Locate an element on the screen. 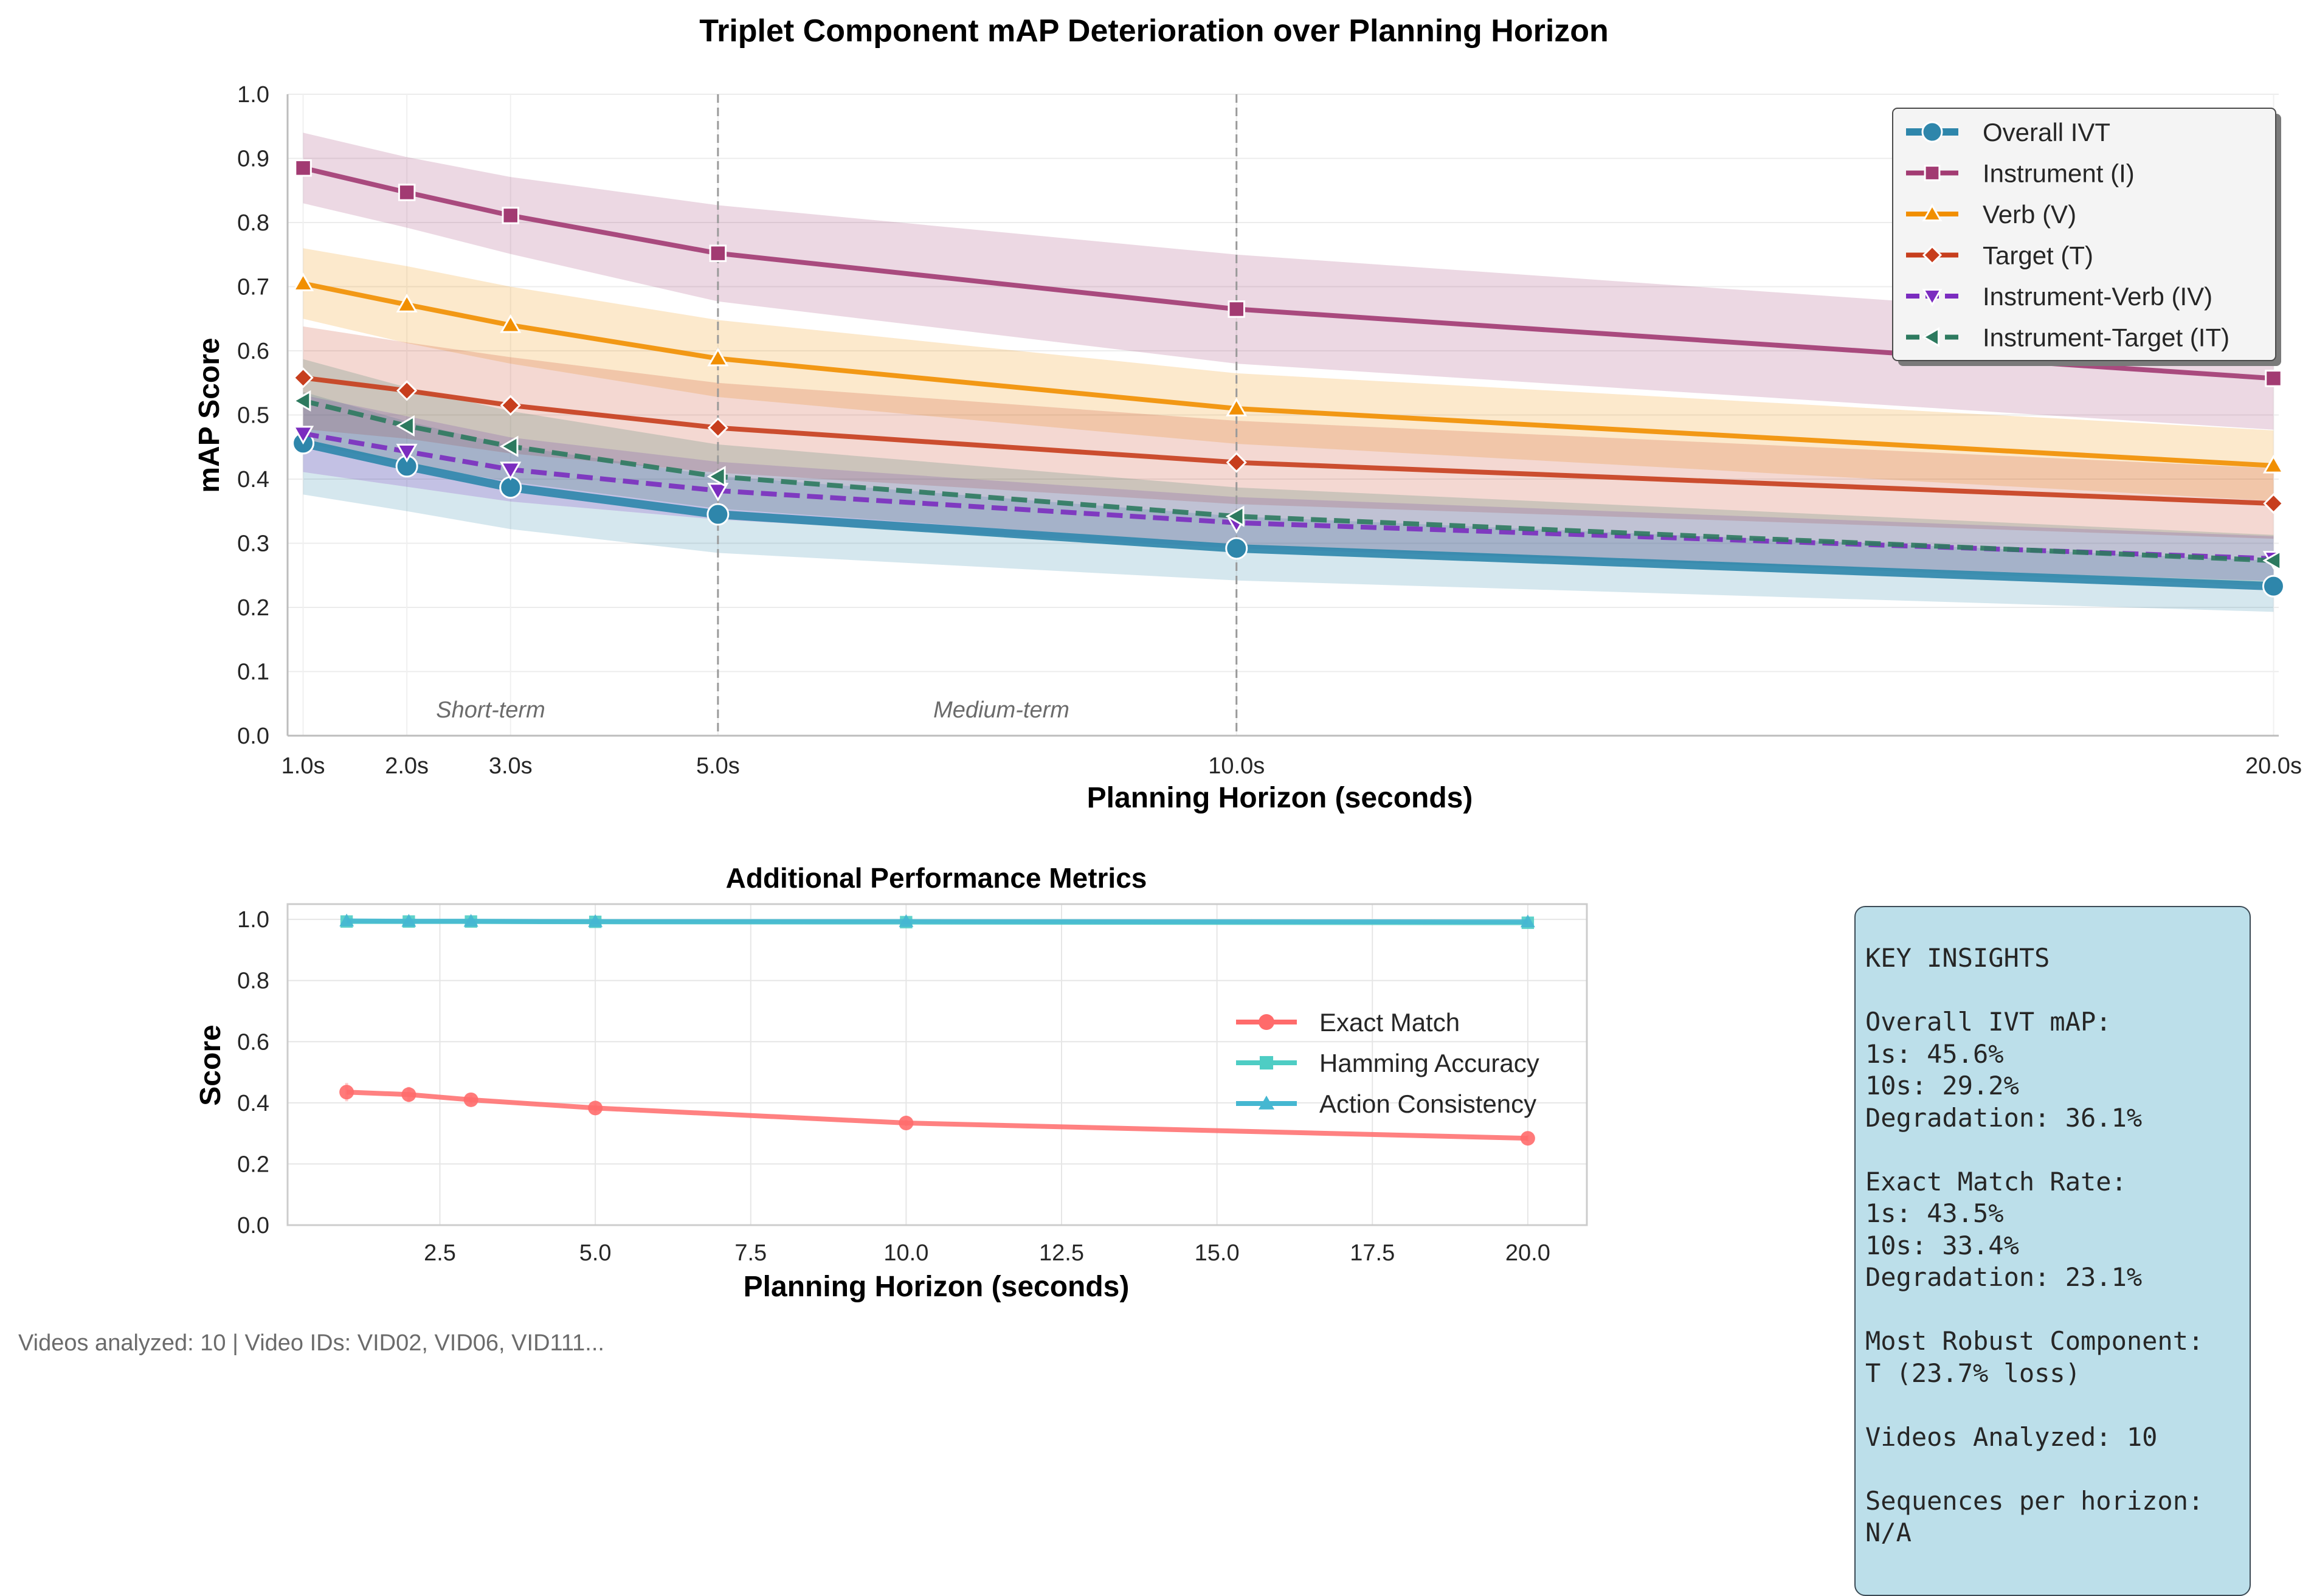 The image size is (2314, 1596). series-line-target-t is located at coordinates (1288, 440).